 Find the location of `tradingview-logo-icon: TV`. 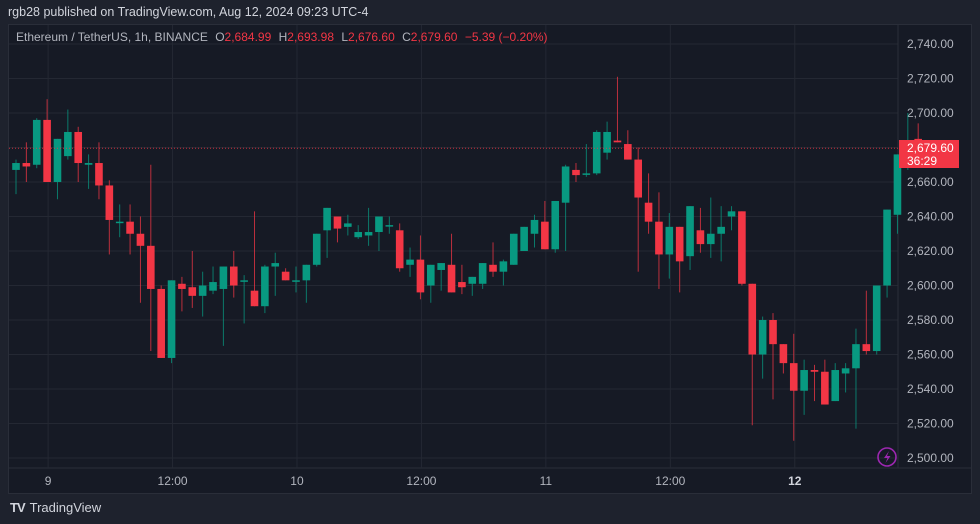

tradingview-logo-icon: TV is located at coordinates (18, 507).